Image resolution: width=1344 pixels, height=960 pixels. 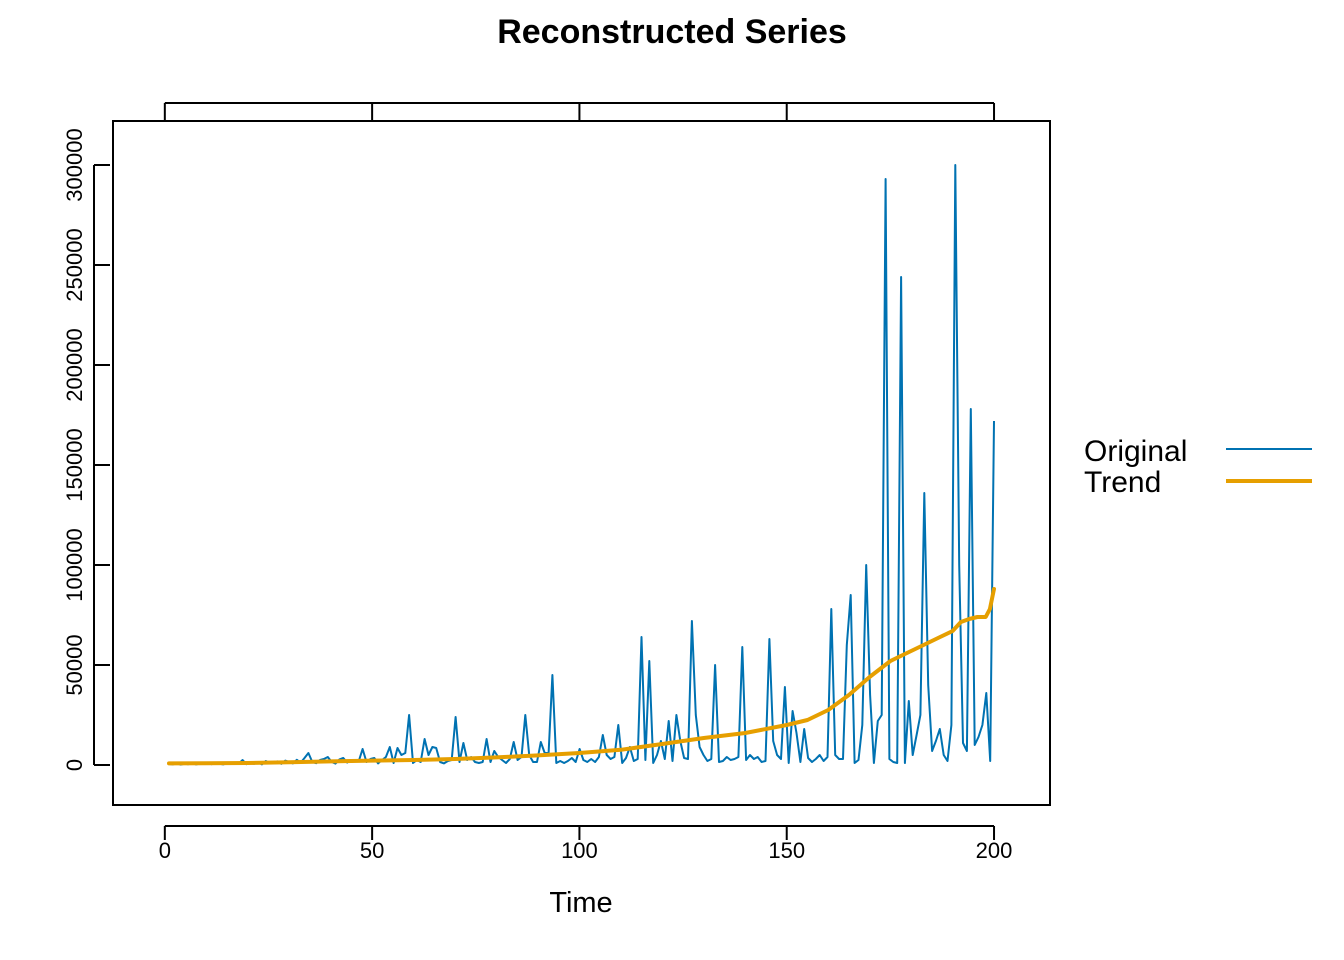 What do you see at coordinates (74, 364) in the screenshot?
I see `y-tick-label-4: 200000` at bounding box center [74, 364].